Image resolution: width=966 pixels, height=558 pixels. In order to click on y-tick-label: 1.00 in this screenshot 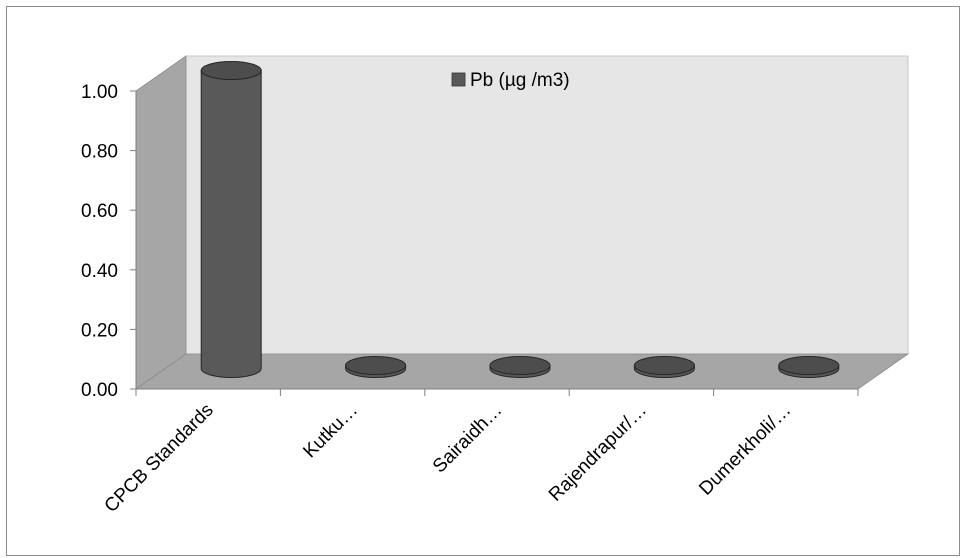, I will do `click(99, 92)`.